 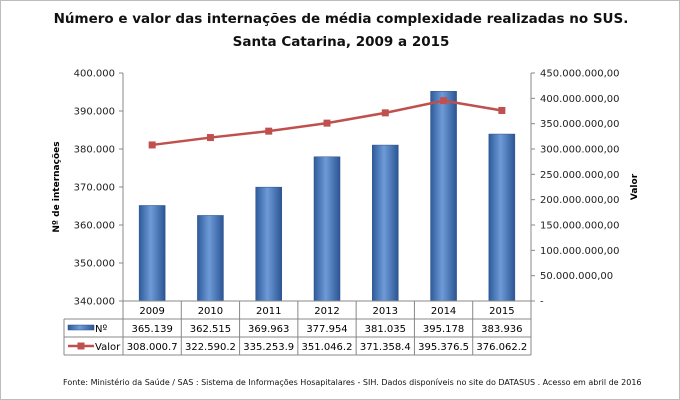 What do you see at coordinates (635, 186) in the screenshot?
I see `right-axis-title: Valor` at bounding box center [635, 186].